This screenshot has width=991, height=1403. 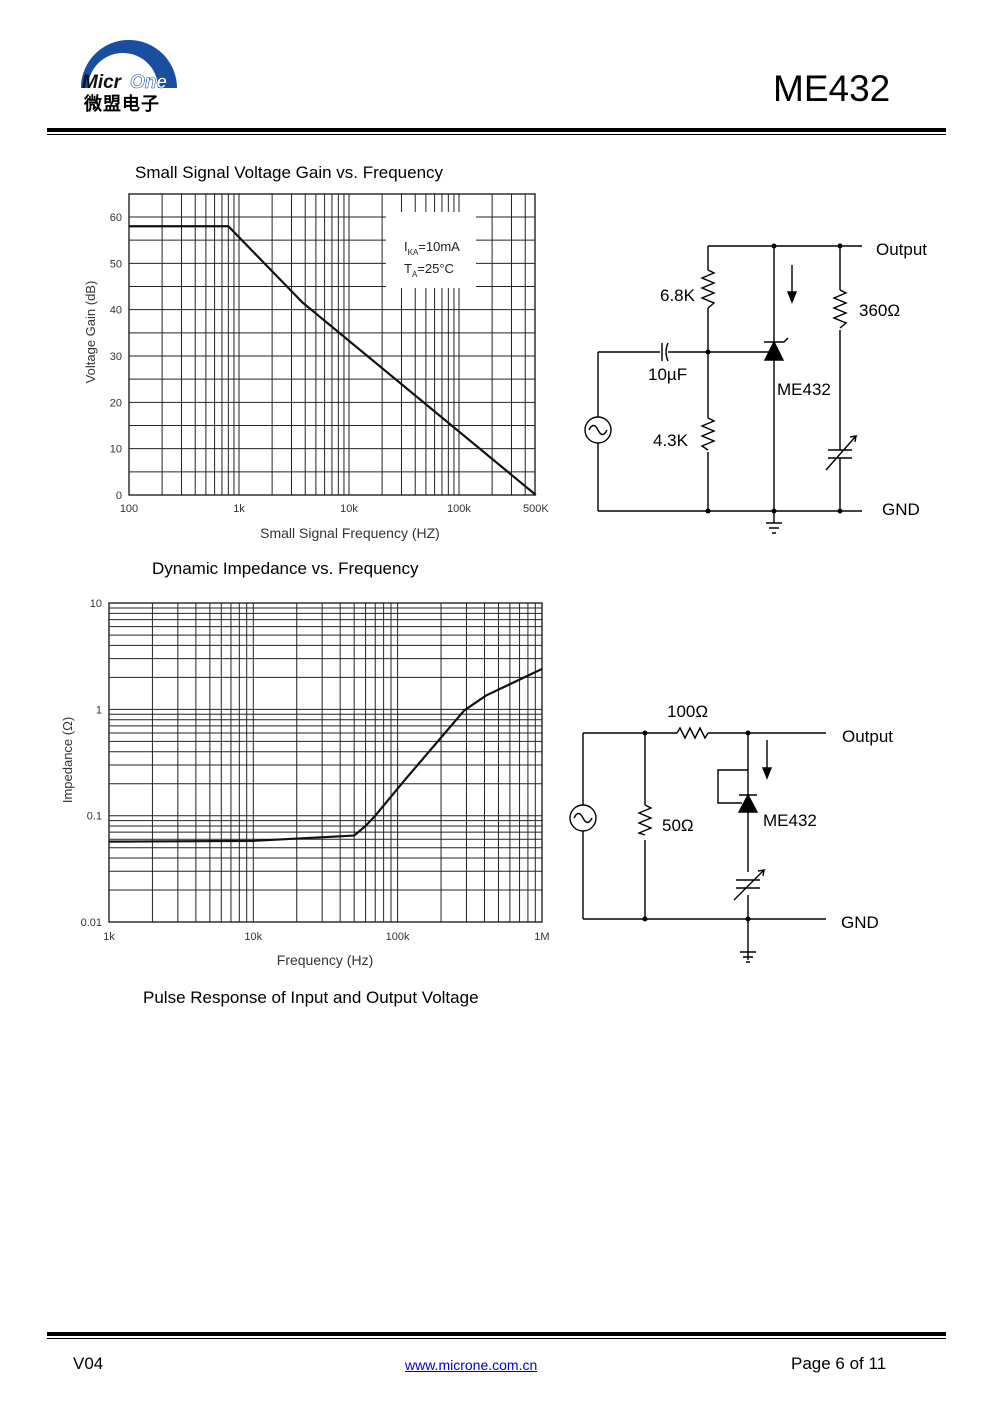 What do you see at coordinates (129, 509) in the screenshot?
I see `x-tick-label: 100` at bounding box center [129, 509].